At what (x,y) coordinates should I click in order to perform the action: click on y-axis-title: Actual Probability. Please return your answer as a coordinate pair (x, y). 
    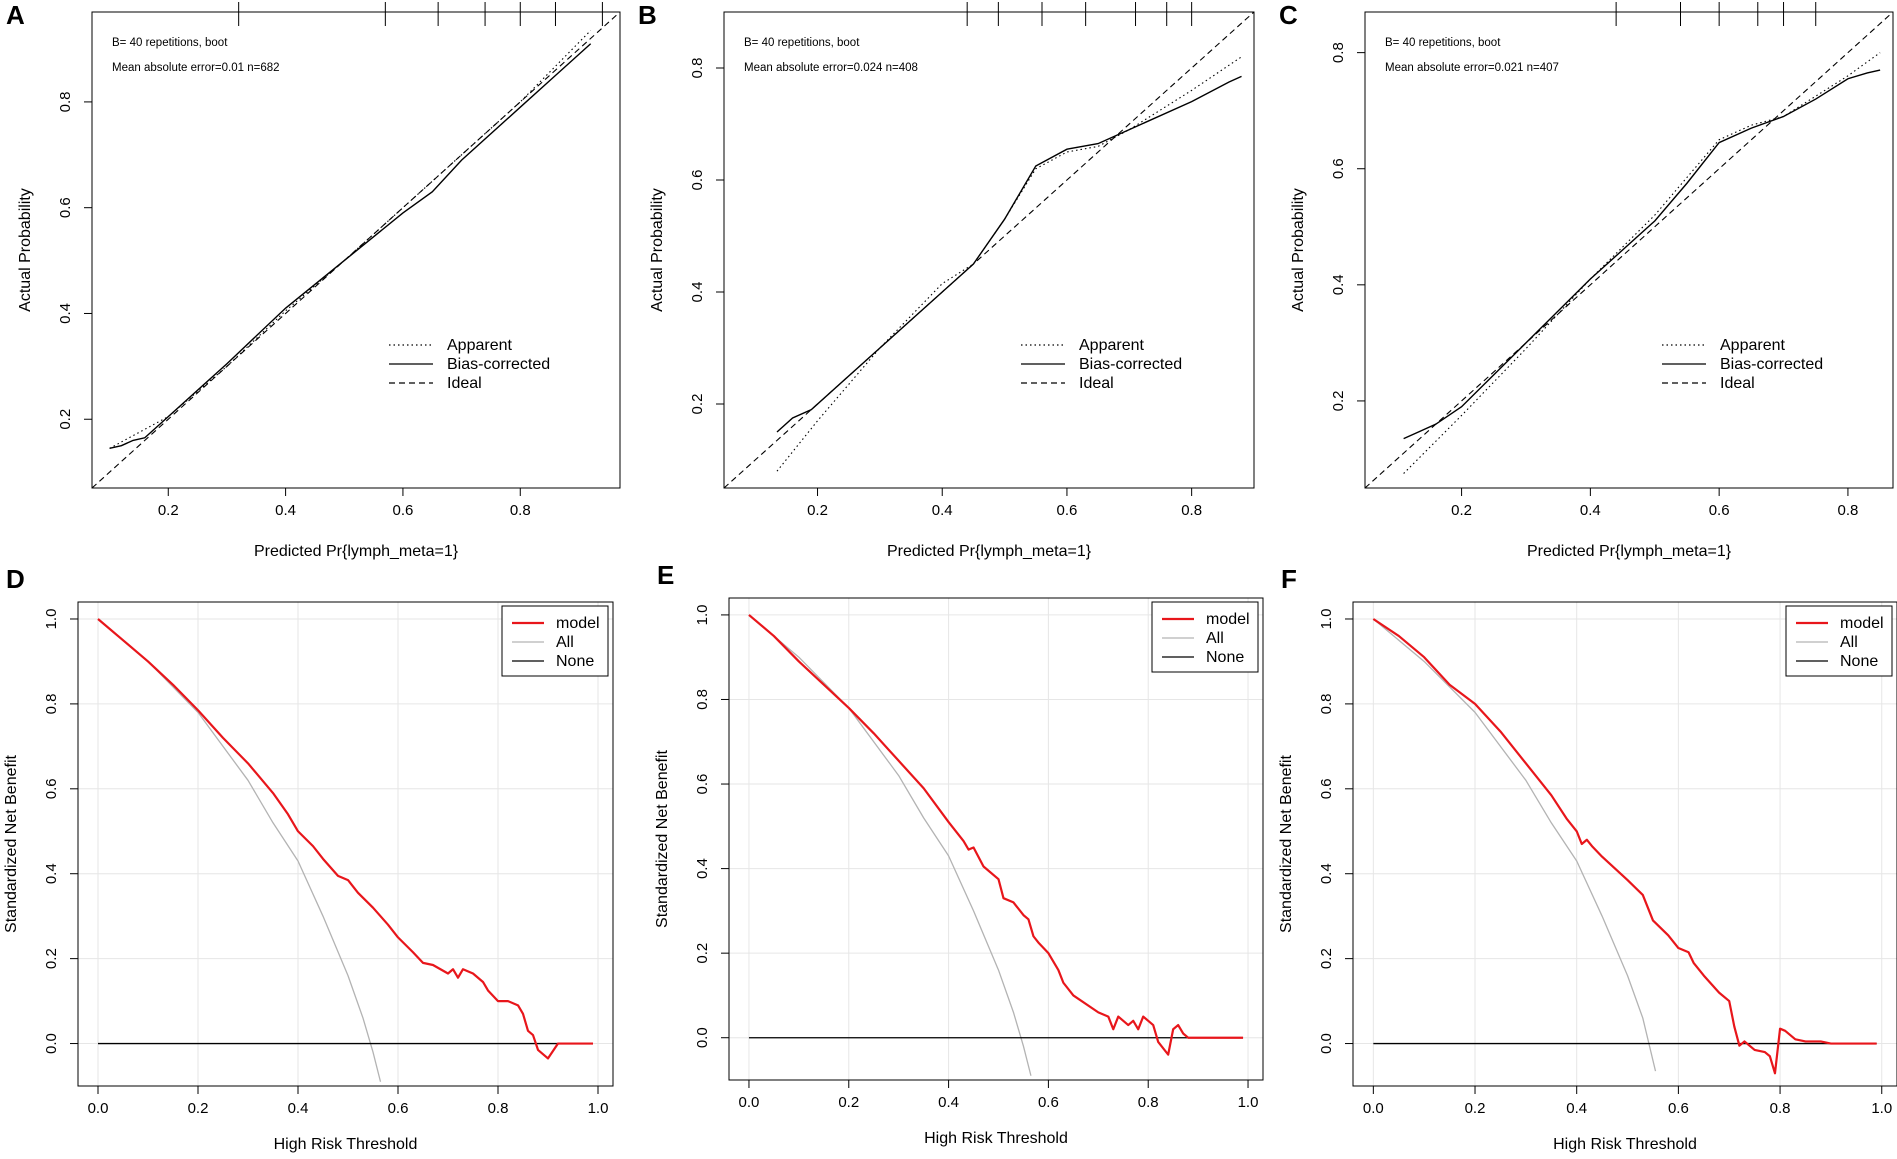
    Looking at the image, I should click on (657, 250).